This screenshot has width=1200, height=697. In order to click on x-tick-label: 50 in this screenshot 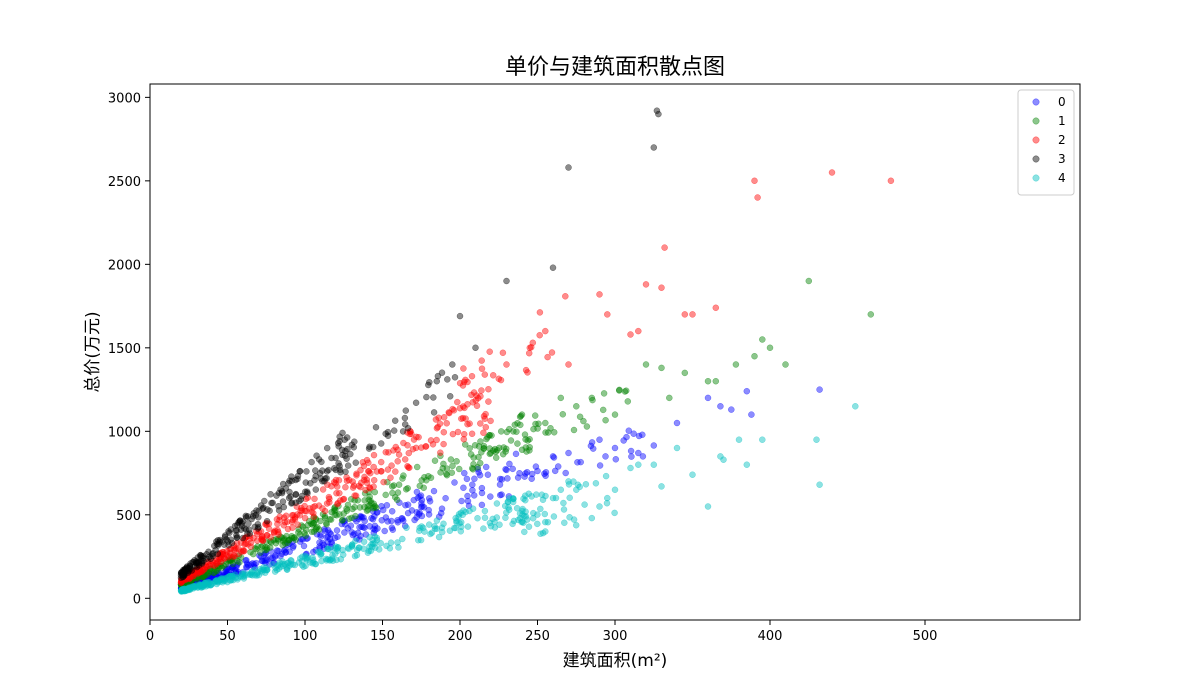, I will do `click(227, 636)`.